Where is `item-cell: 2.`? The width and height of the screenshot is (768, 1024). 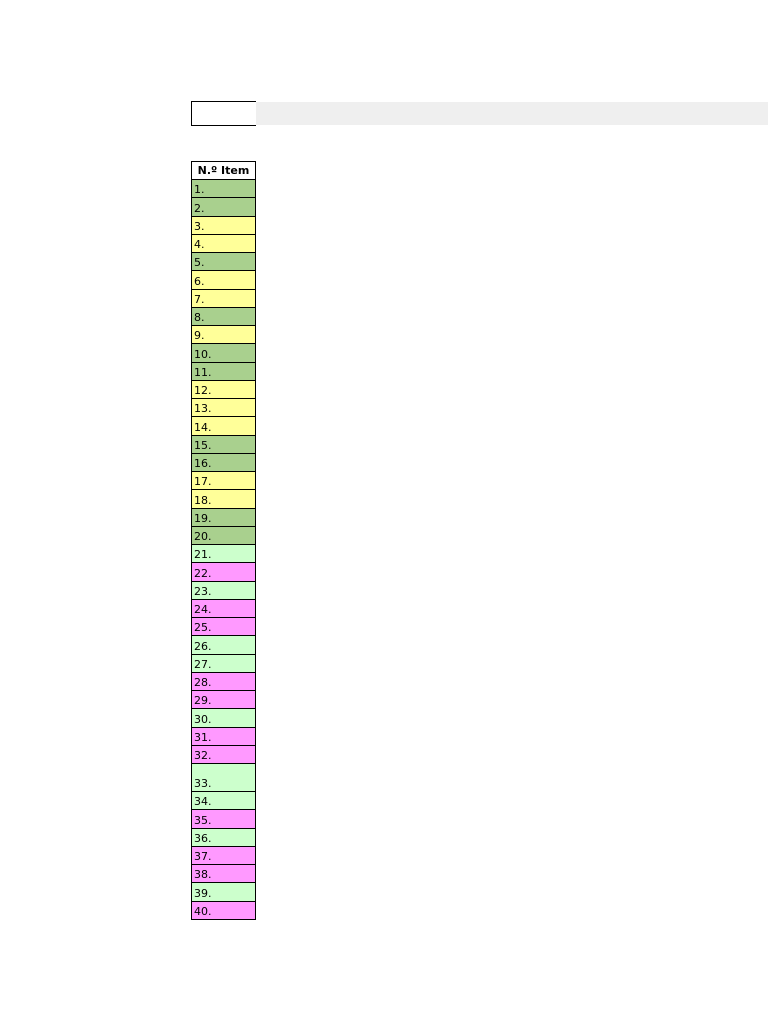
item-cell: 2. is located at coordinates (223, 207).